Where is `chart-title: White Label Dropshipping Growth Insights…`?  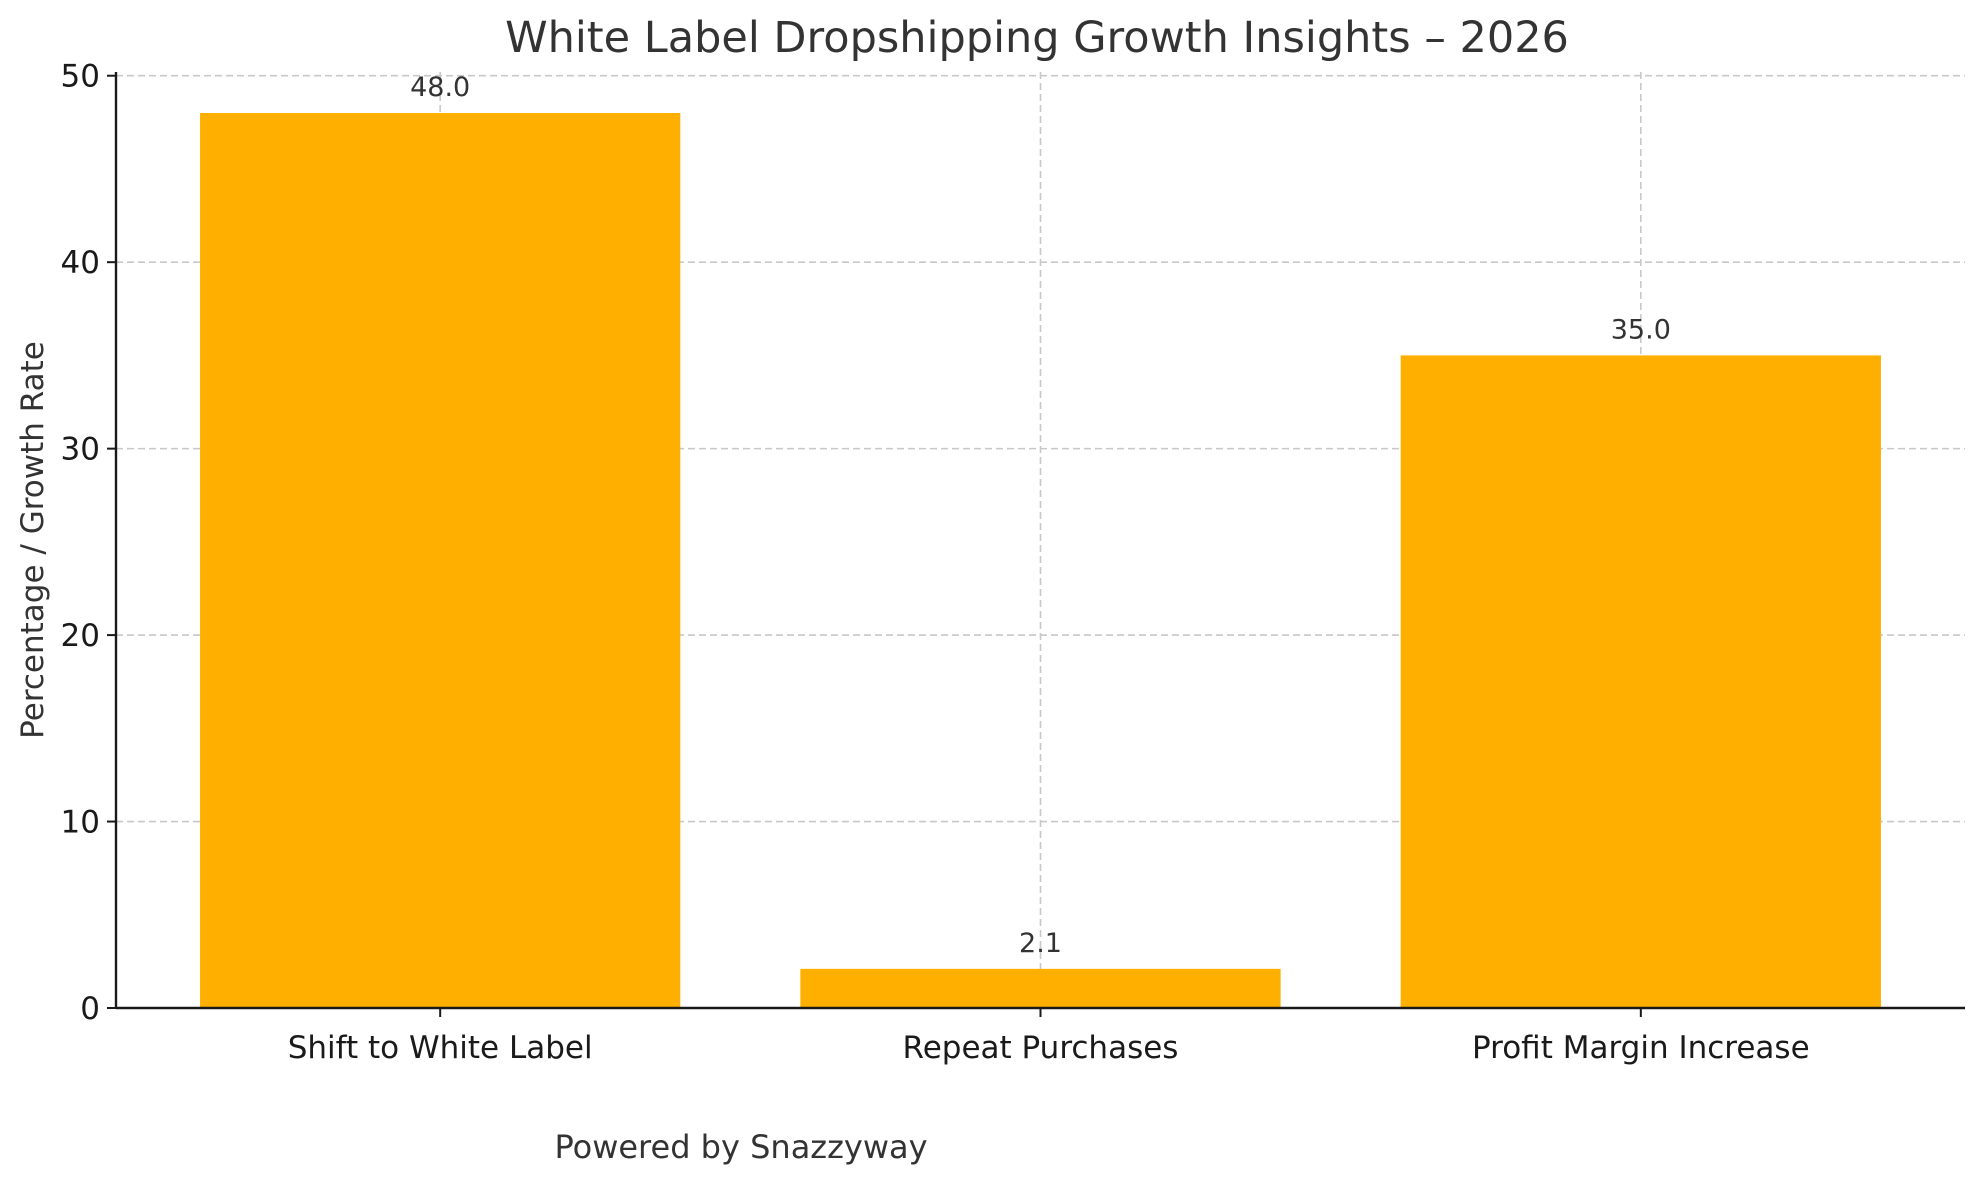
chart-title: White Label Dropshipping Growth Insights… is located at coordinates (1037, 38).